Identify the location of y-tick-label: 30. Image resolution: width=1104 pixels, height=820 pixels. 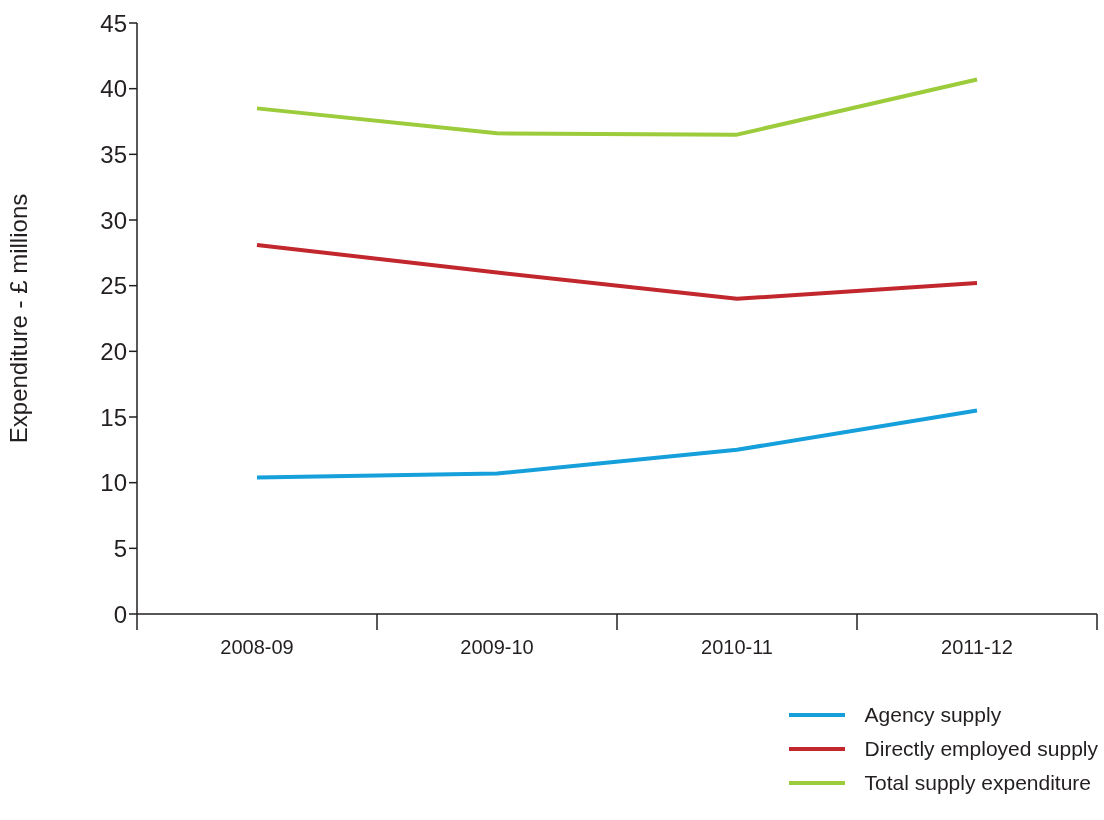
(113, 220).